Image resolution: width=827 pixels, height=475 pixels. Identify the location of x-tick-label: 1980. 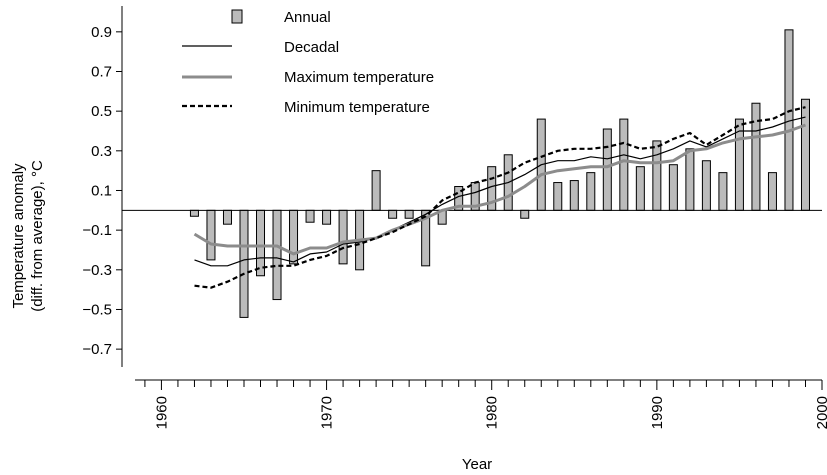
(492, 412).